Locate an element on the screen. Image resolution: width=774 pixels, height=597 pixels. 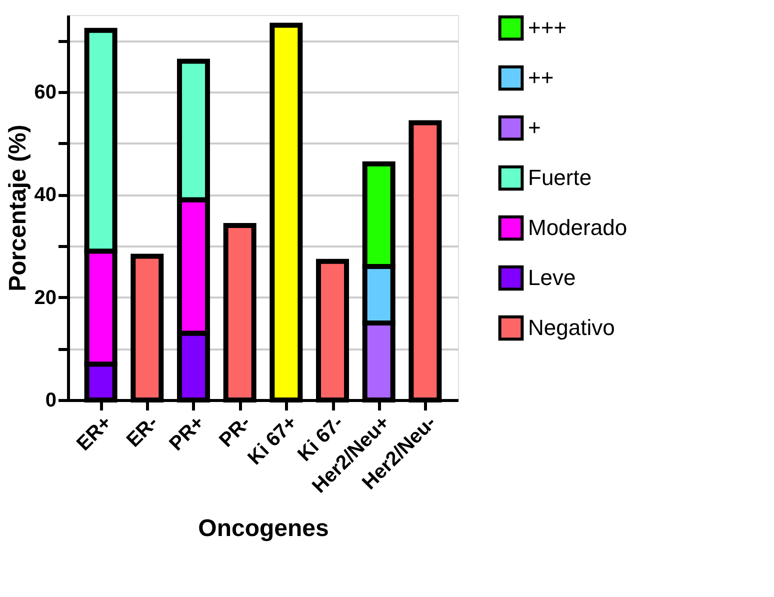
y-tick-label: 60 is located at coordinates (45, 93).